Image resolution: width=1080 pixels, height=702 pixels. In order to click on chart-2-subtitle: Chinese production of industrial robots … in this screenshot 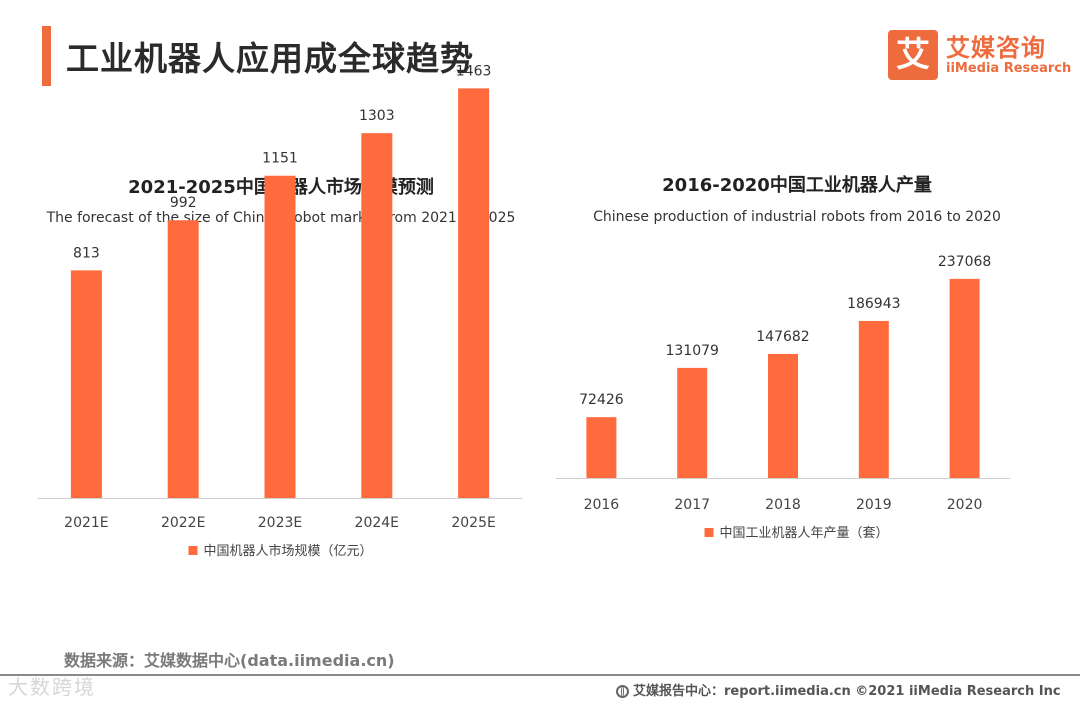, I will do `click(797, 217)`.